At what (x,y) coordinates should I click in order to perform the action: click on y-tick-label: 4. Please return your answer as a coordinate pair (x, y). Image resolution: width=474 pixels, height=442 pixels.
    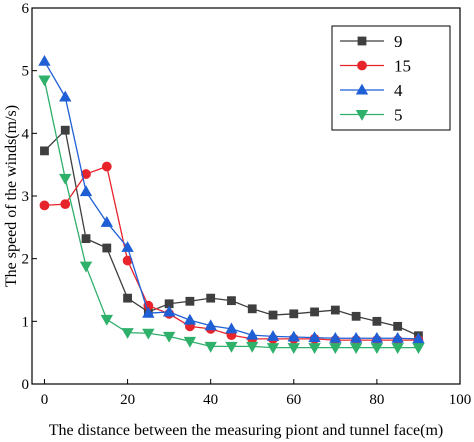
    Looking at the image, I should click on (26, 134).